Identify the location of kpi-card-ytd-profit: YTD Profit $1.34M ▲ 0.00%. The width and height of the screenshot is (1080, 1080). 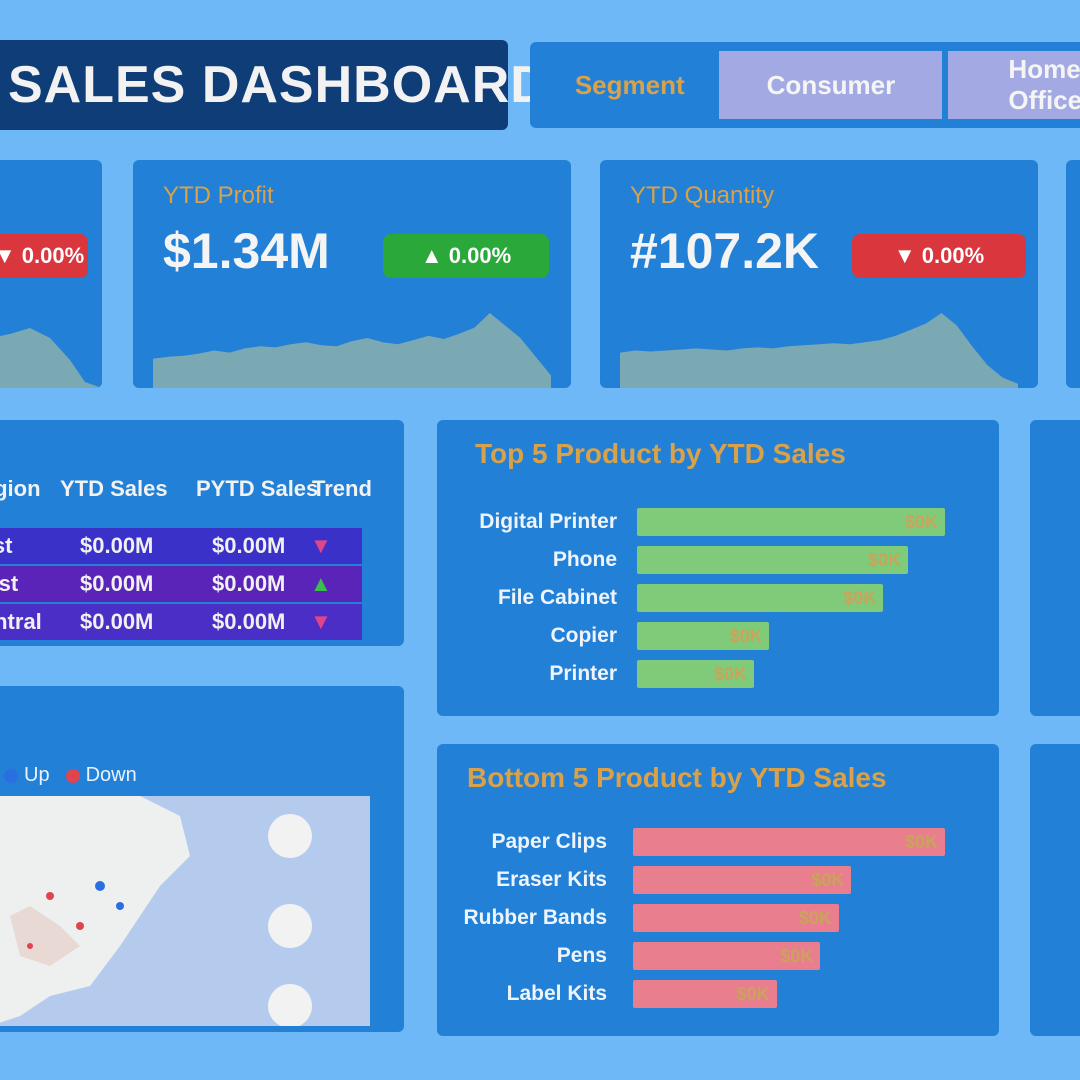
(352, 274).